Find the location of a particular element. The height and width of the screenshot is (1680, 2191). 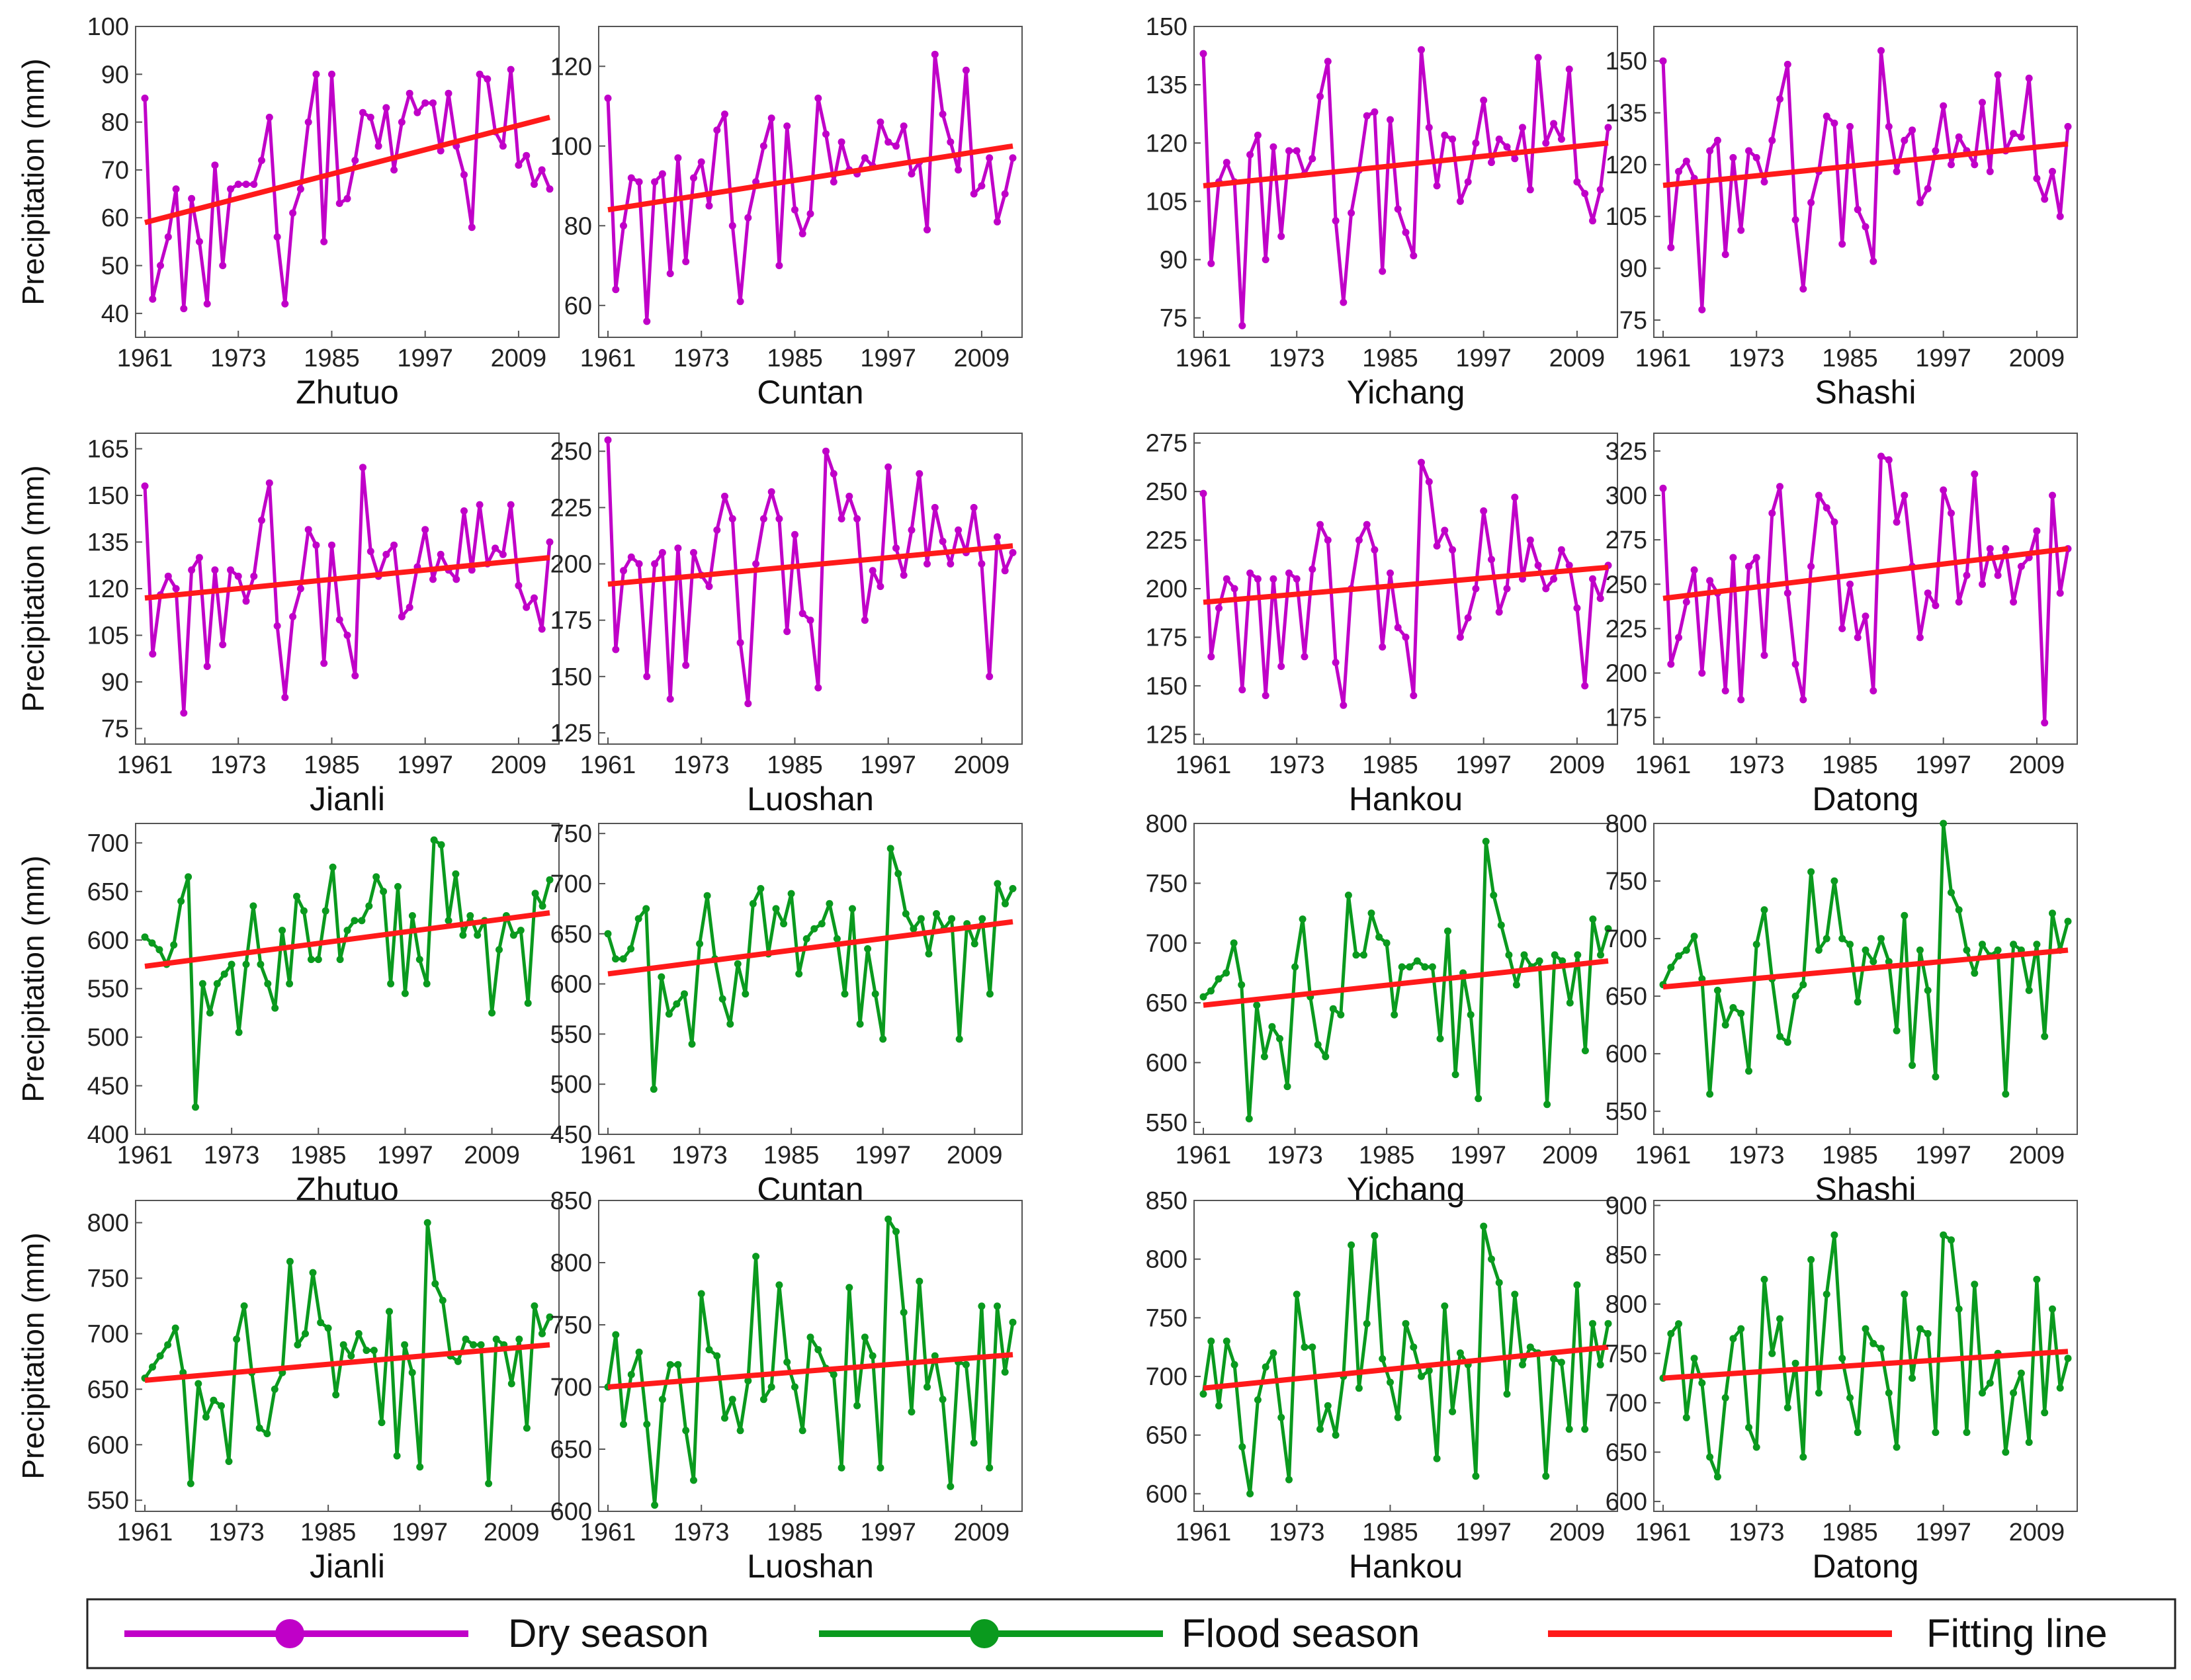

y-tick-label: 850 is located at coordinates (1166, 1201).